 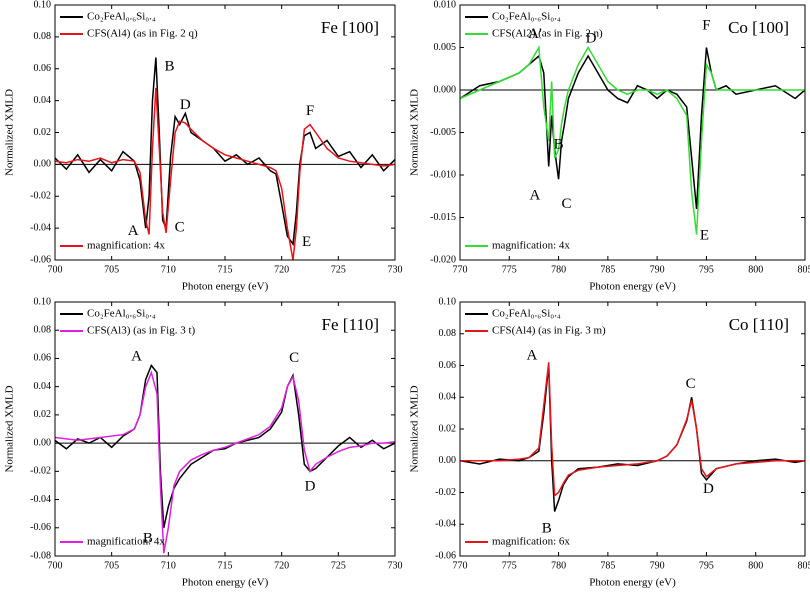 I want to click on y-tick-label: 0.010, so click(x=445, y=5).